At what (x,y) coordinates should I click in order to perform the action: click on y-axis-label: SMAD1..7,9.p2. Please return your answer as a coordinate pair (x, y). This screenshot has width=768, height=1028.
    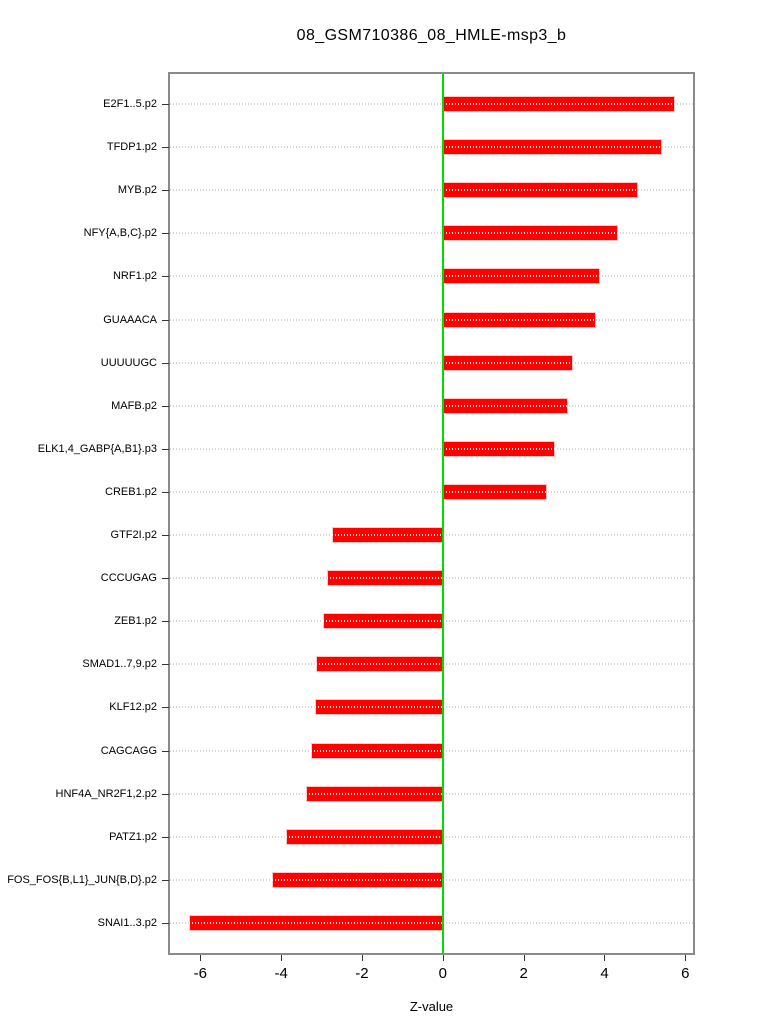
    Looking at the image, I should click on (119, 664).